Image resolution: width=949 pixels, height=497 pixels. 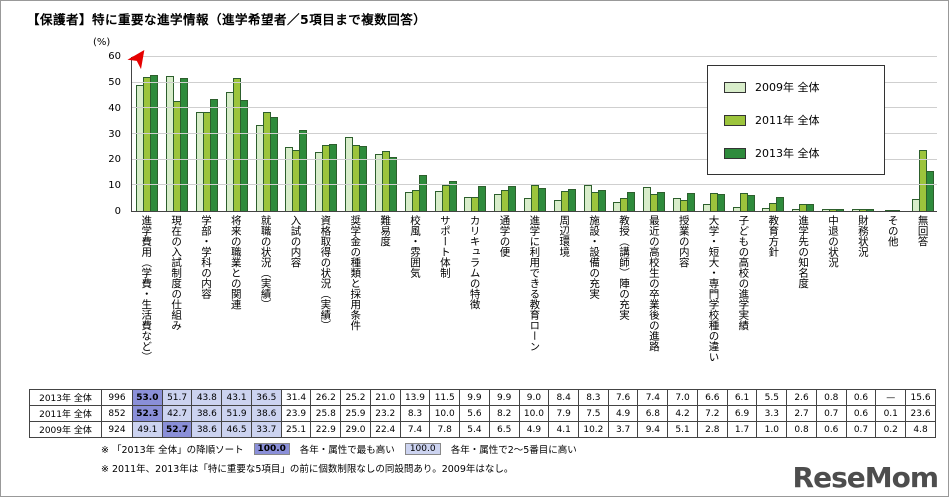 What do you see at coordinates (206, 301) in the screenshot?
I see `category-label: 学部・学科の内容` at bounding box center [206, 301].